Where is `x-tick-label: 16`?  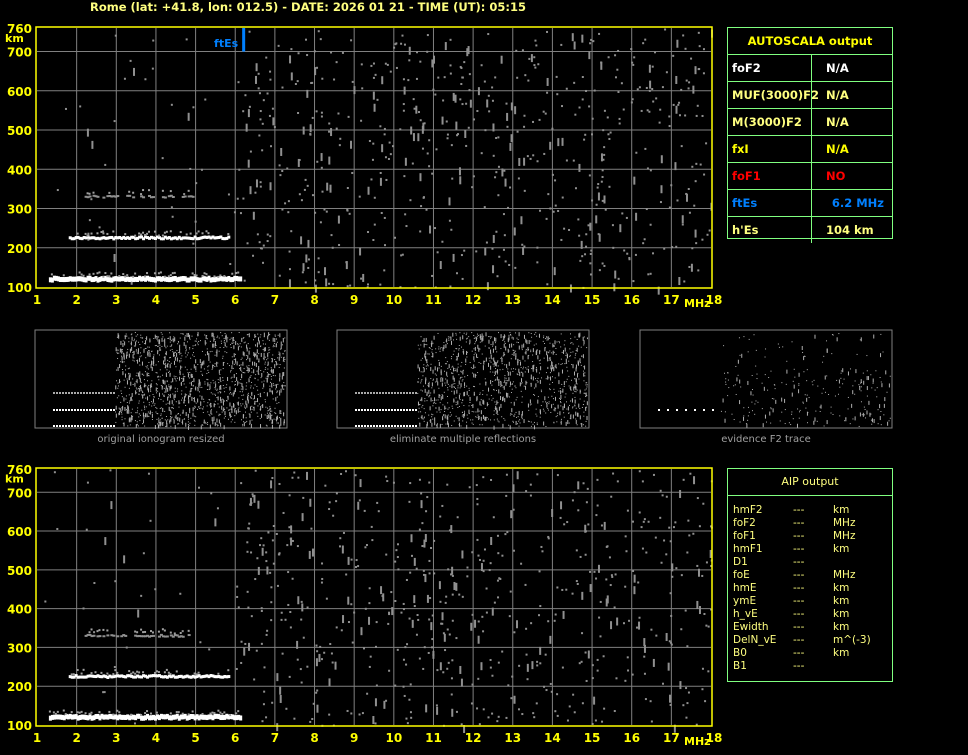 x-tick-label: 16 is located at coordinates (631, 738).